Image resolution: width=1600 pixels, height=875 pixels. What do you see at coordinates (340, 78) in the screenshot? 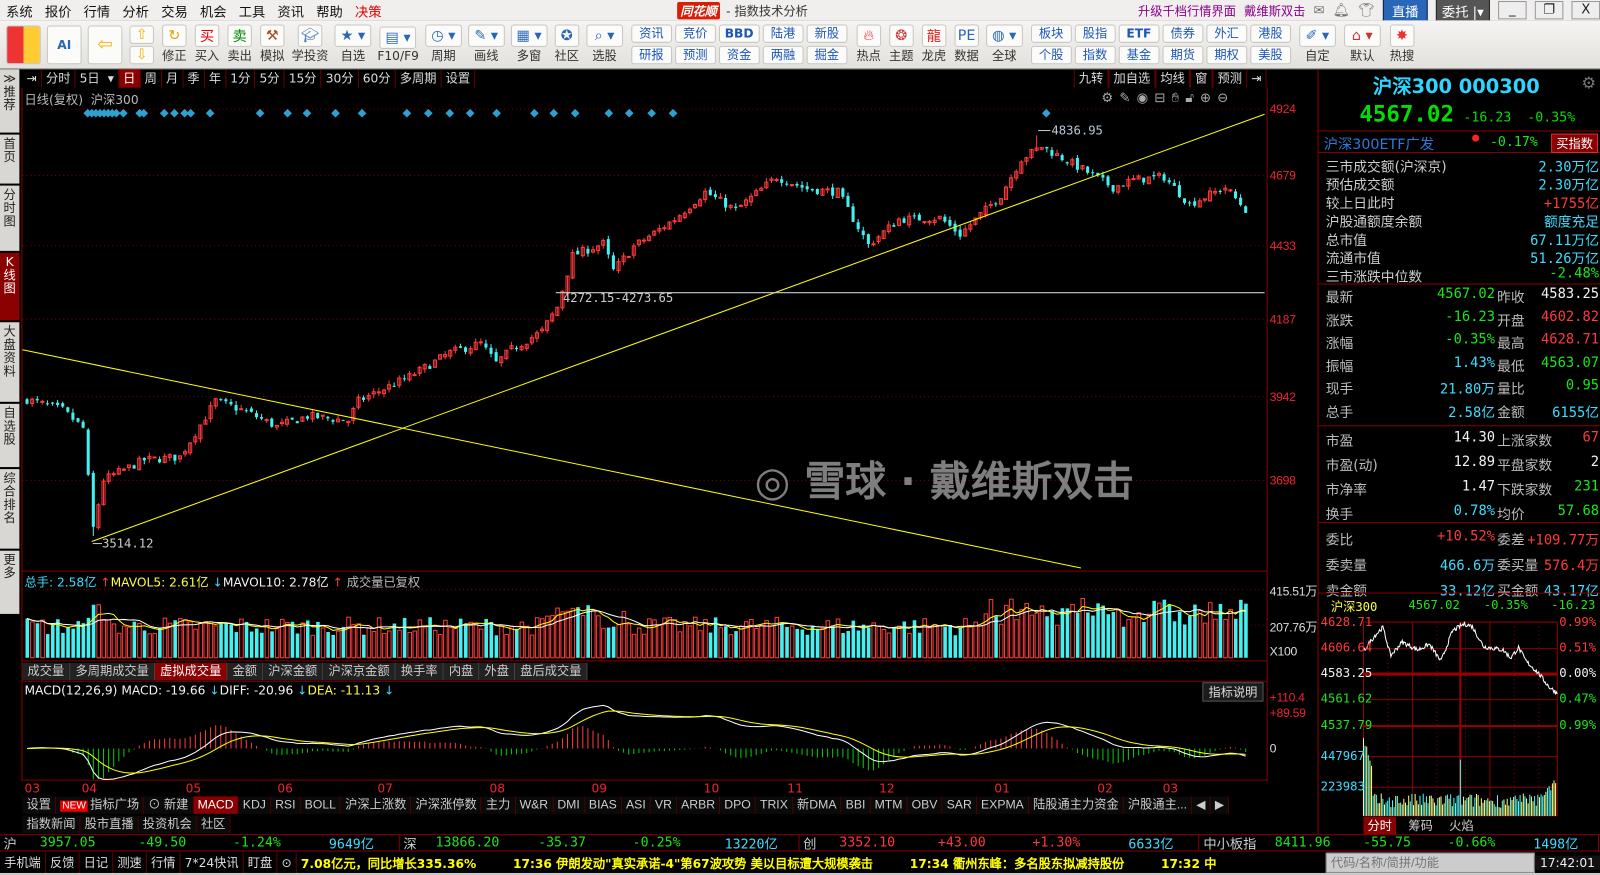
I see `period-tab: 30分` at bounding box center [340, 78].